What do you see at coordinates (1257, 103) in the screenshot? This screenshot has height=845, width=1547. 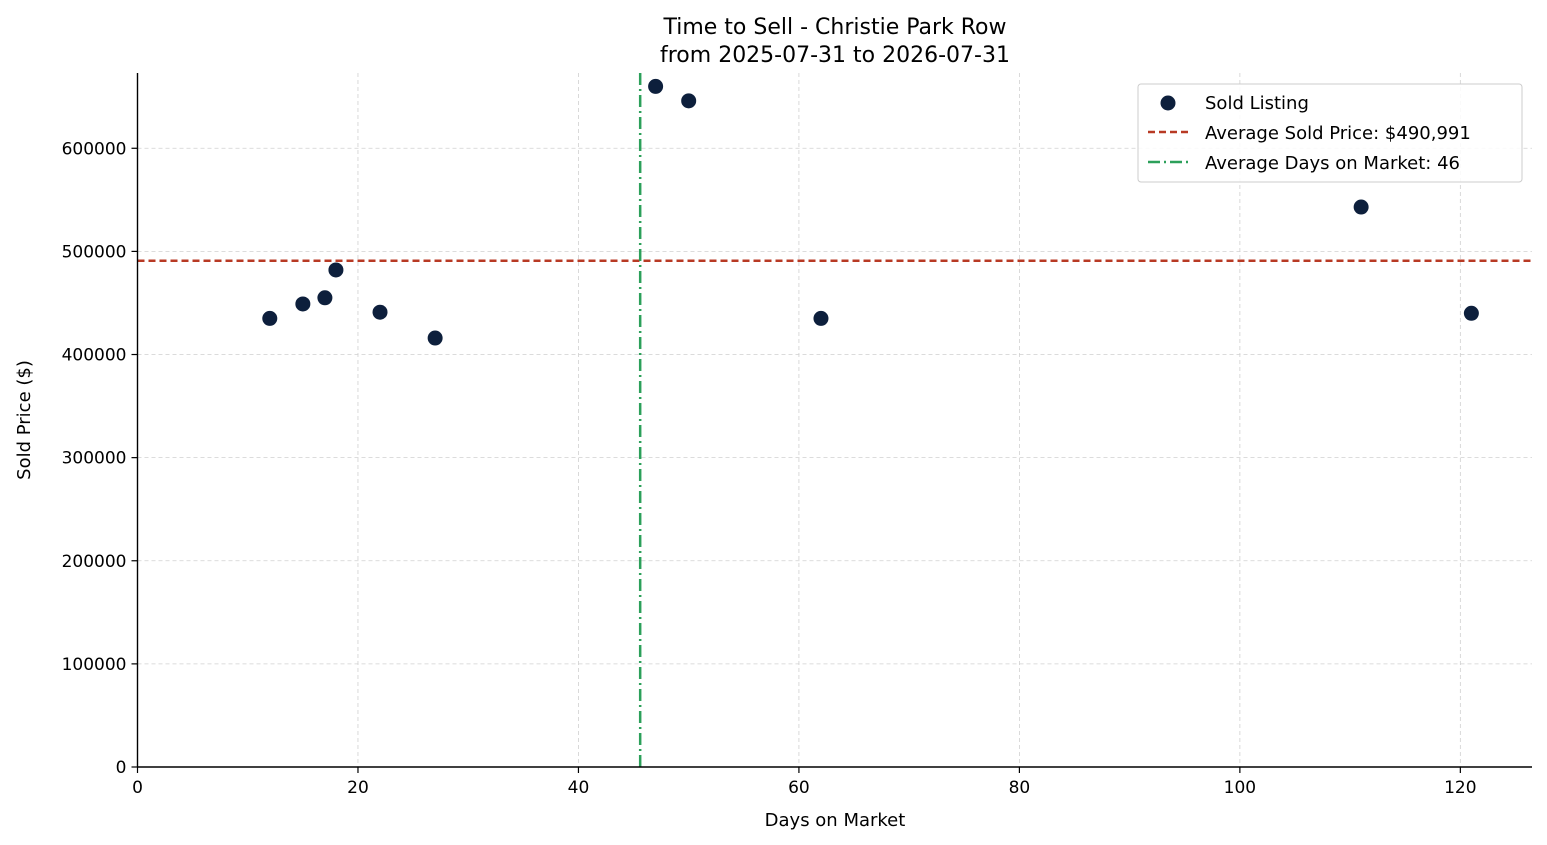 I see `legend-label-sold-listing: Sold Listing` at bounding box center [1257, 103].